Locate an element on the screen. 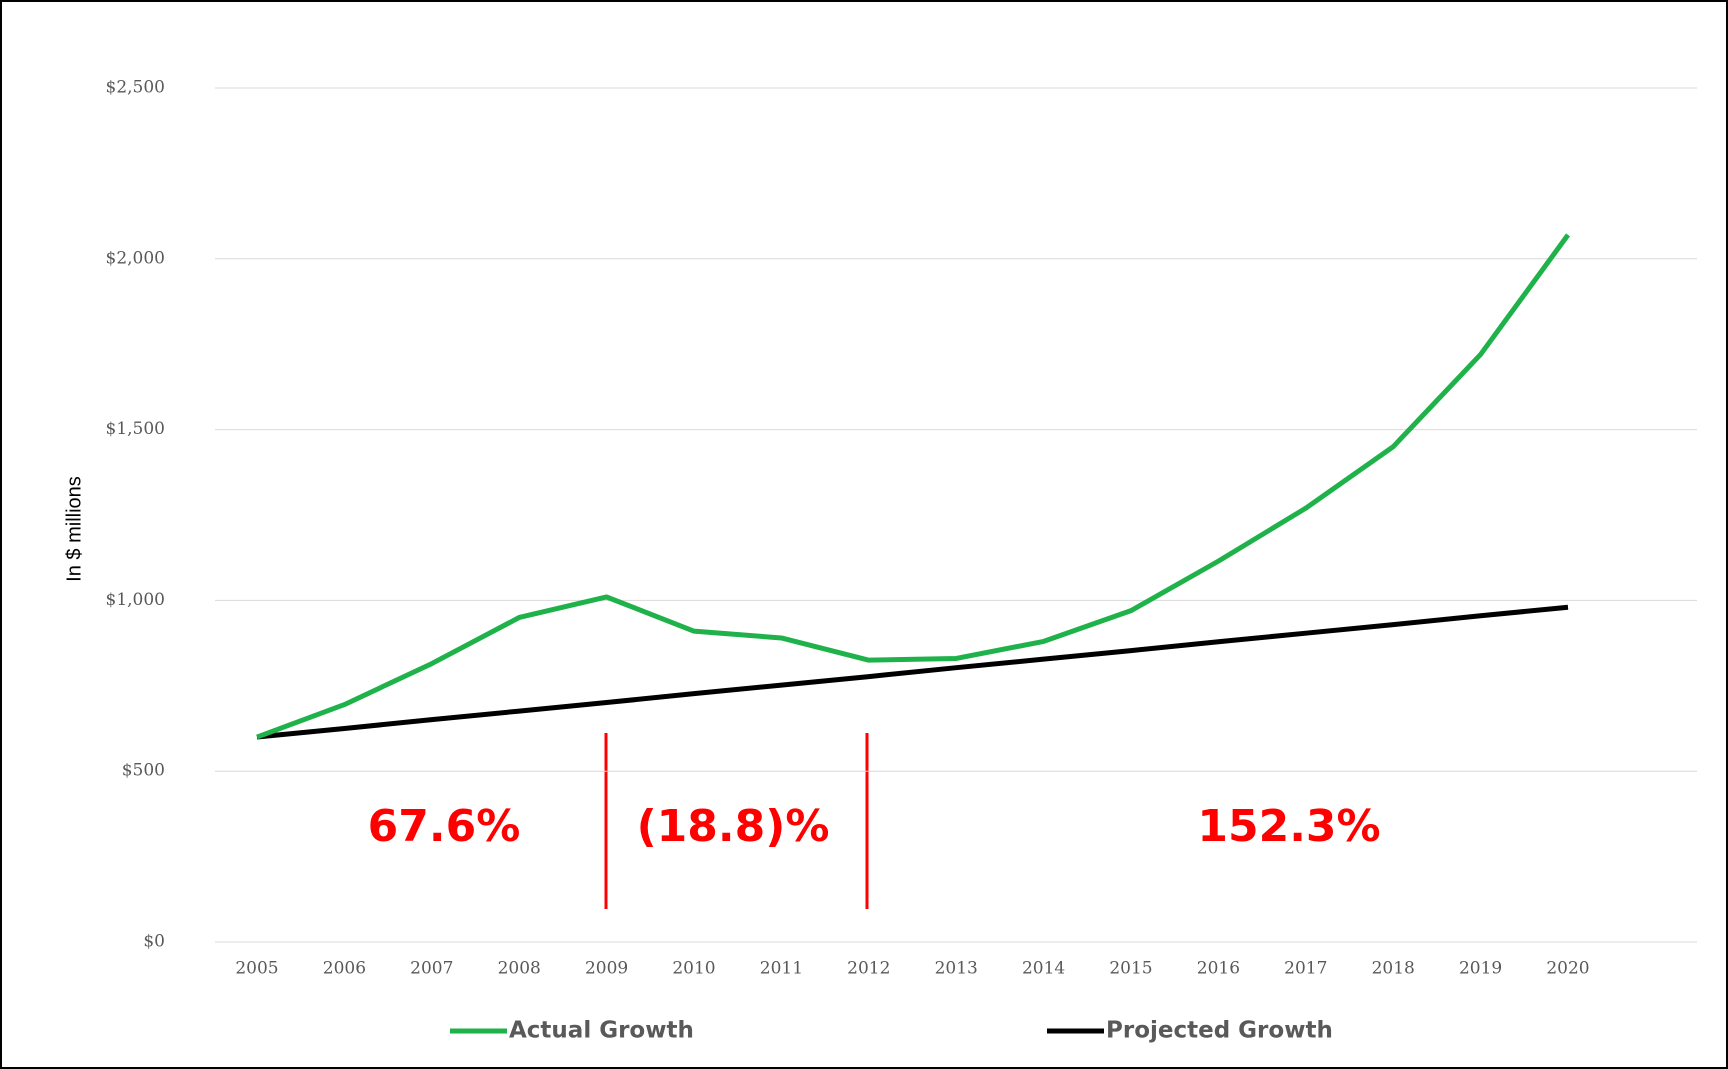  x-tick-label: 2006 is located at coordinates (344, 969).